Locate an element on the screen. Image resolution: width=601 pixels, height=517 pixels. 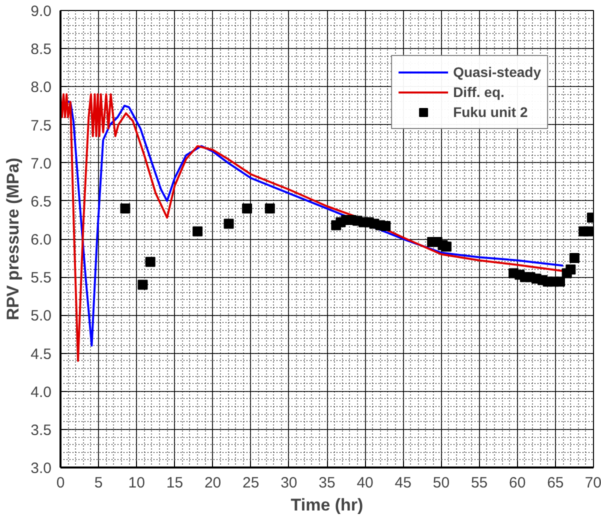
x-tick-label: 55 is located at coordinates (479, 483).